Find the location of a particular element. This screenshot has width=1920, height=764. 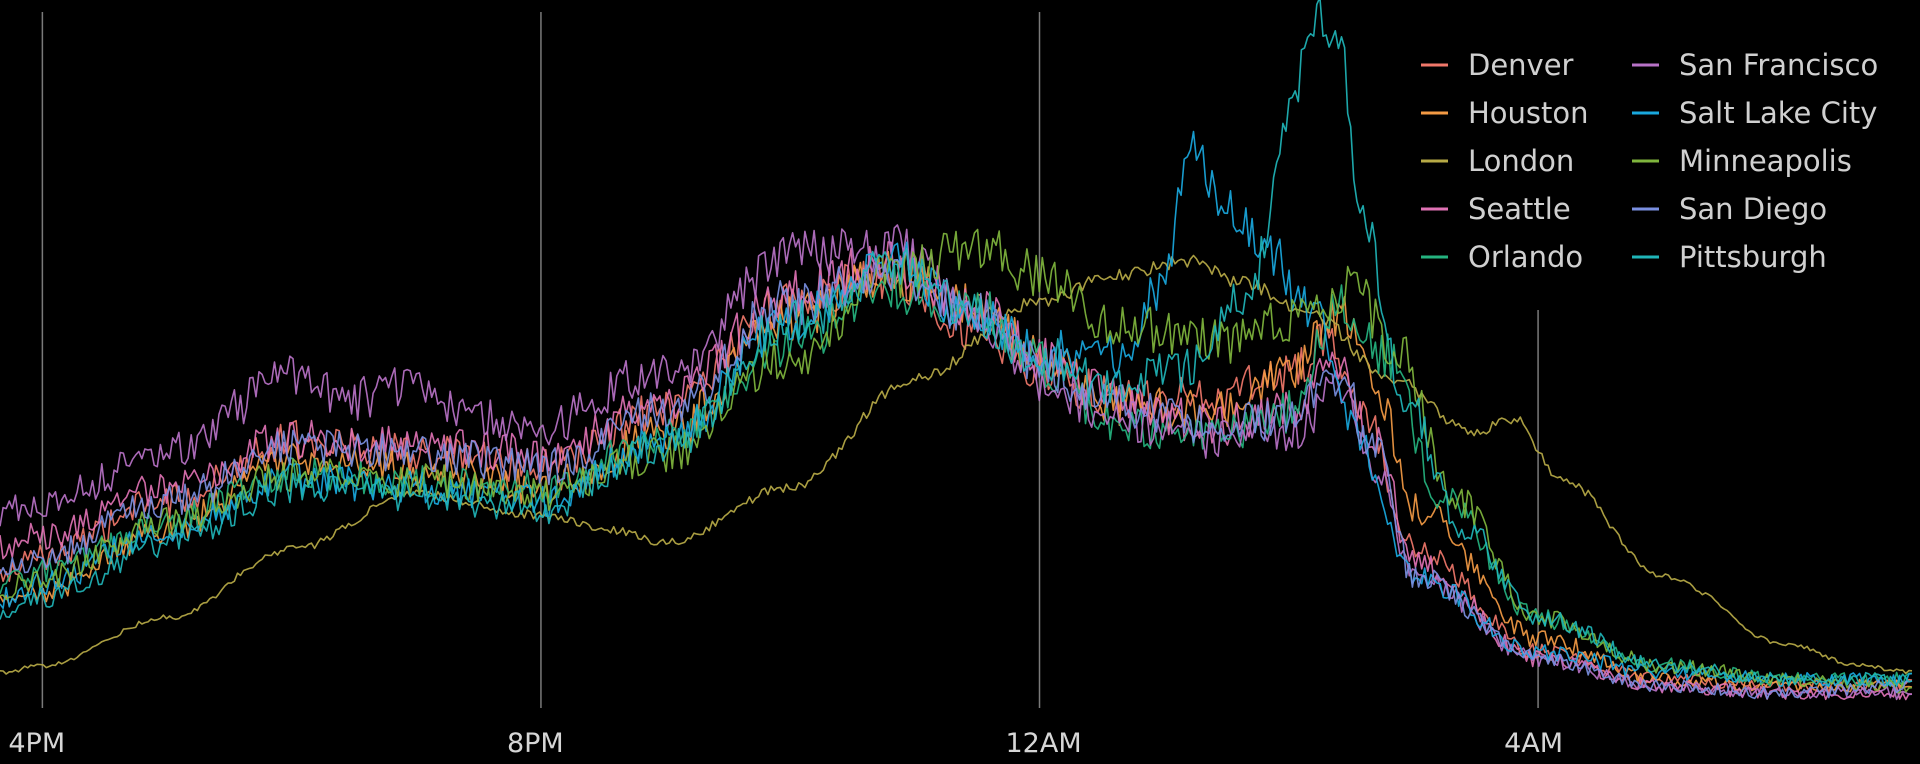

legend-label: Seattle is located at coordinates (1519, 209).